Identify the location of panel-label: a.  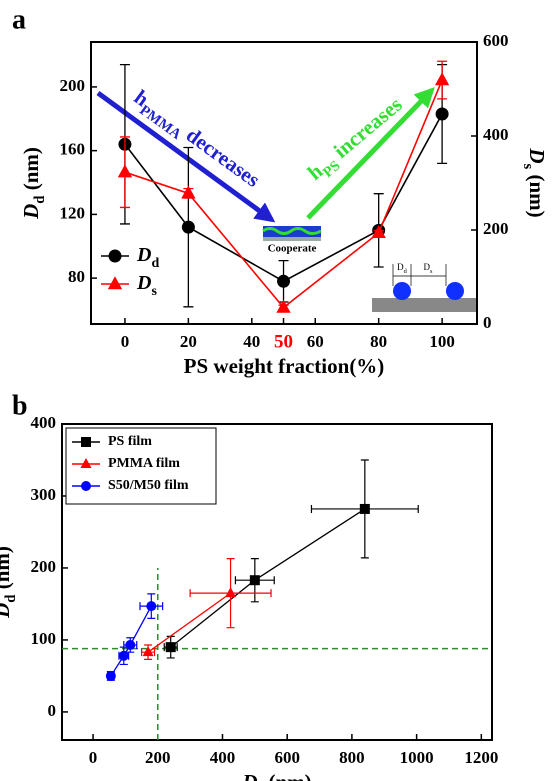
(19, 19).